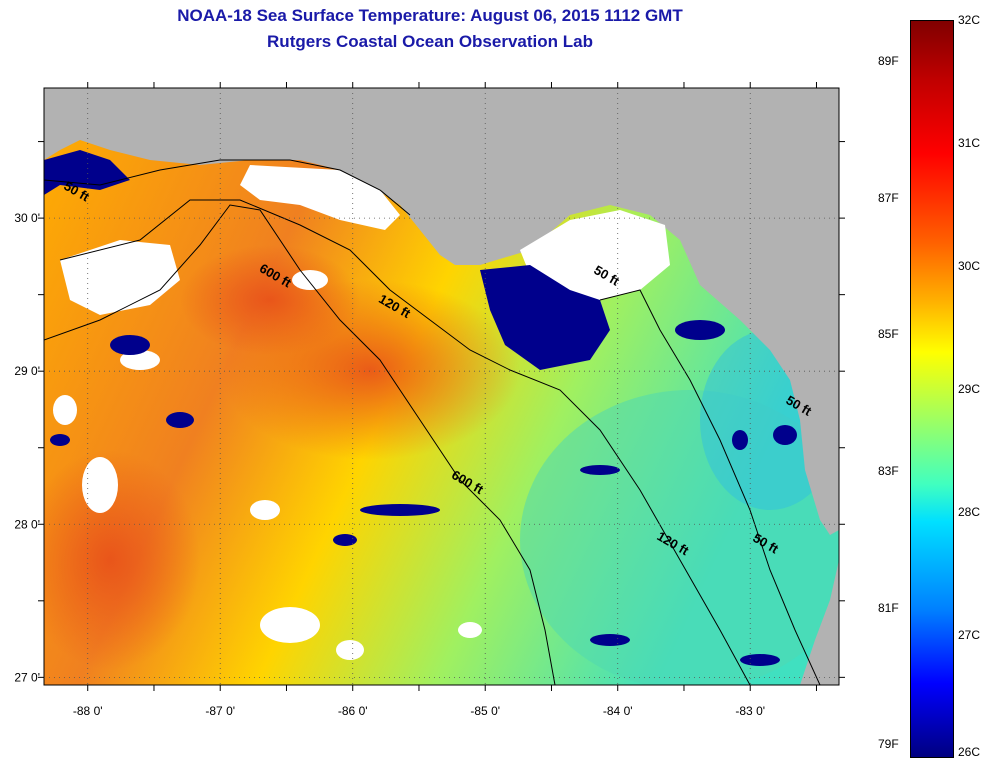 The image size is (992, 770). What do you see at coordinates (27, 677) in the screenshot?
I see `y-tick-label: 27 0'` at bounding box center [27, 677].